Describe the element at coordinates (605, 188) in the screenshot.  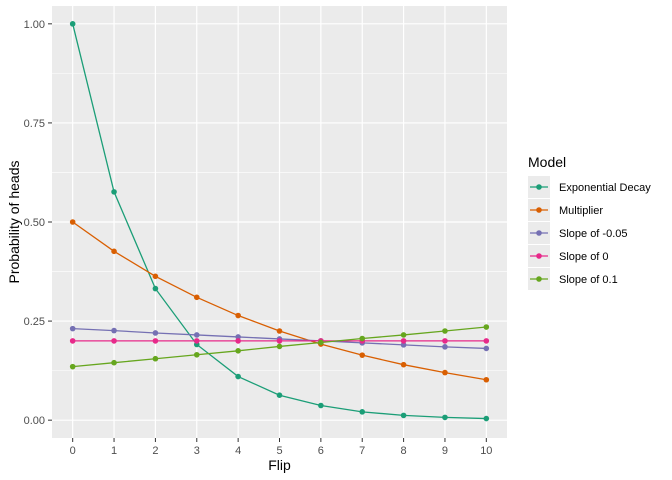
I see `legend-label: Exponential Decay` at that location.